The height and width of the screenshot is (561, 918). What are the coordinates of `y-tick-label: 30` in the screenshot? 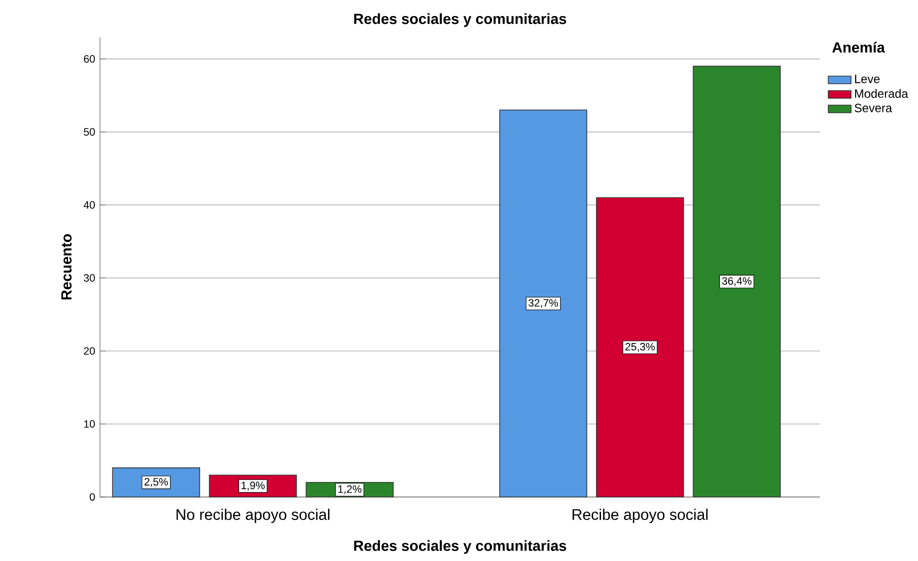 It's located at (89, 278).